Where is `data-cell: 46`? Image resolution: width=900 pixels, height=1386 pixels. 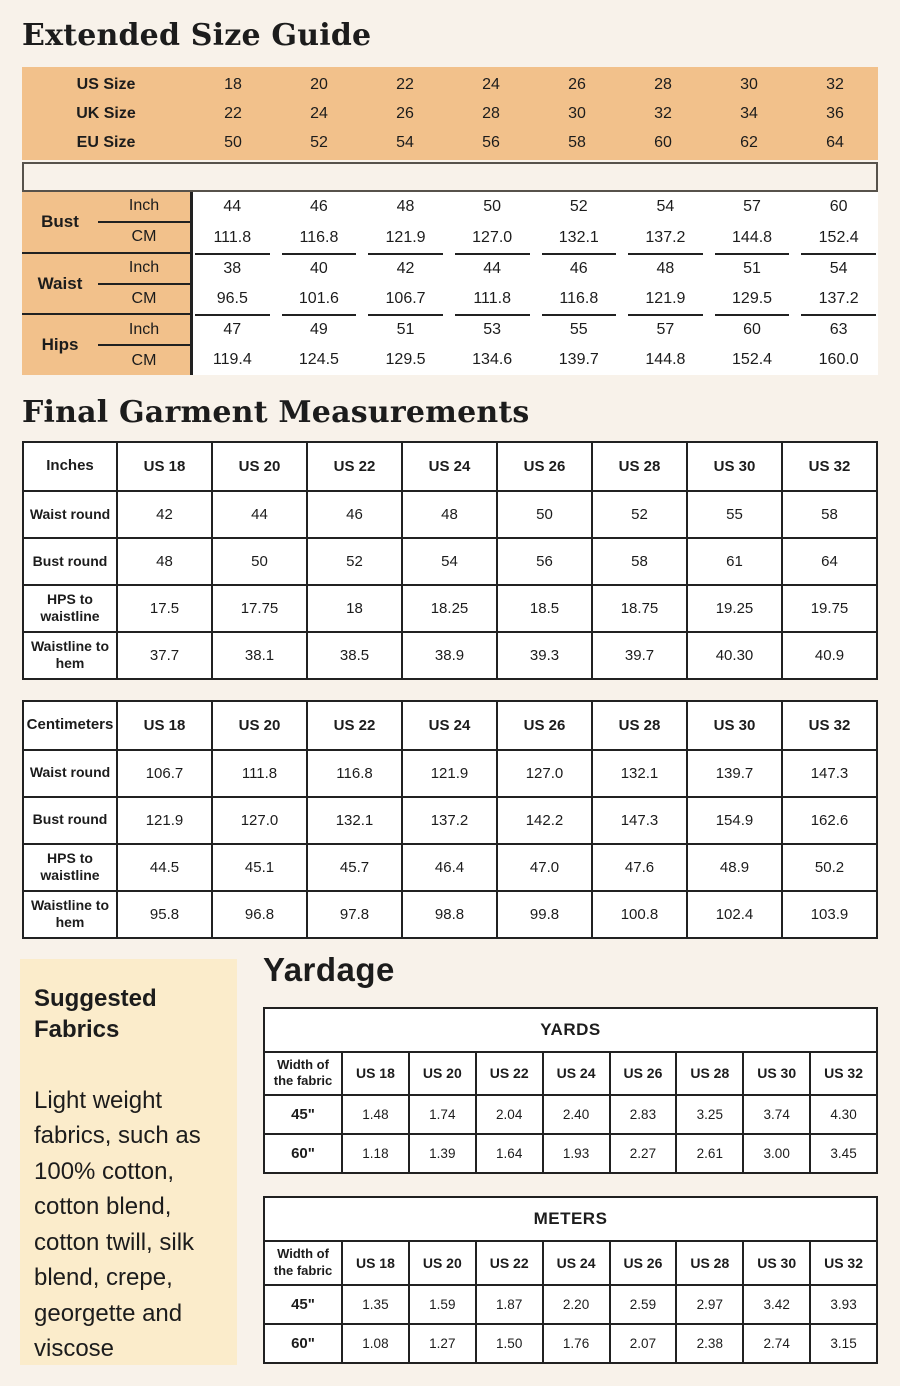
data-cell: 46 is located at coordinates (579, 268).